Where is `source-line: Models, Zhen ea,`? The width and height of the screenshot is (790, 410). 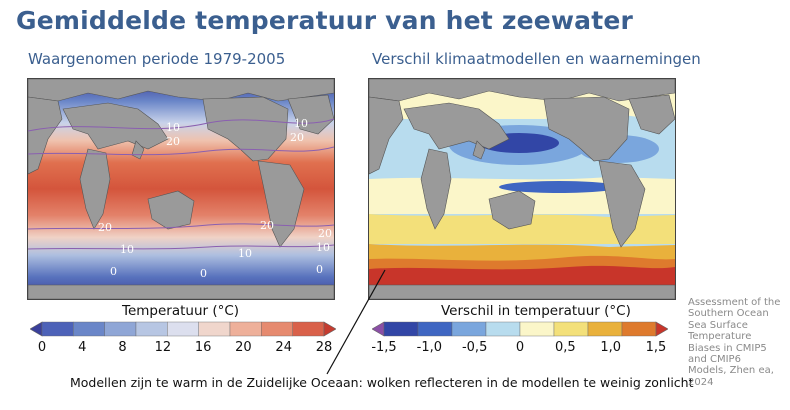 source-line: Models, Zhen ea, is located at coordinates (731, 371).